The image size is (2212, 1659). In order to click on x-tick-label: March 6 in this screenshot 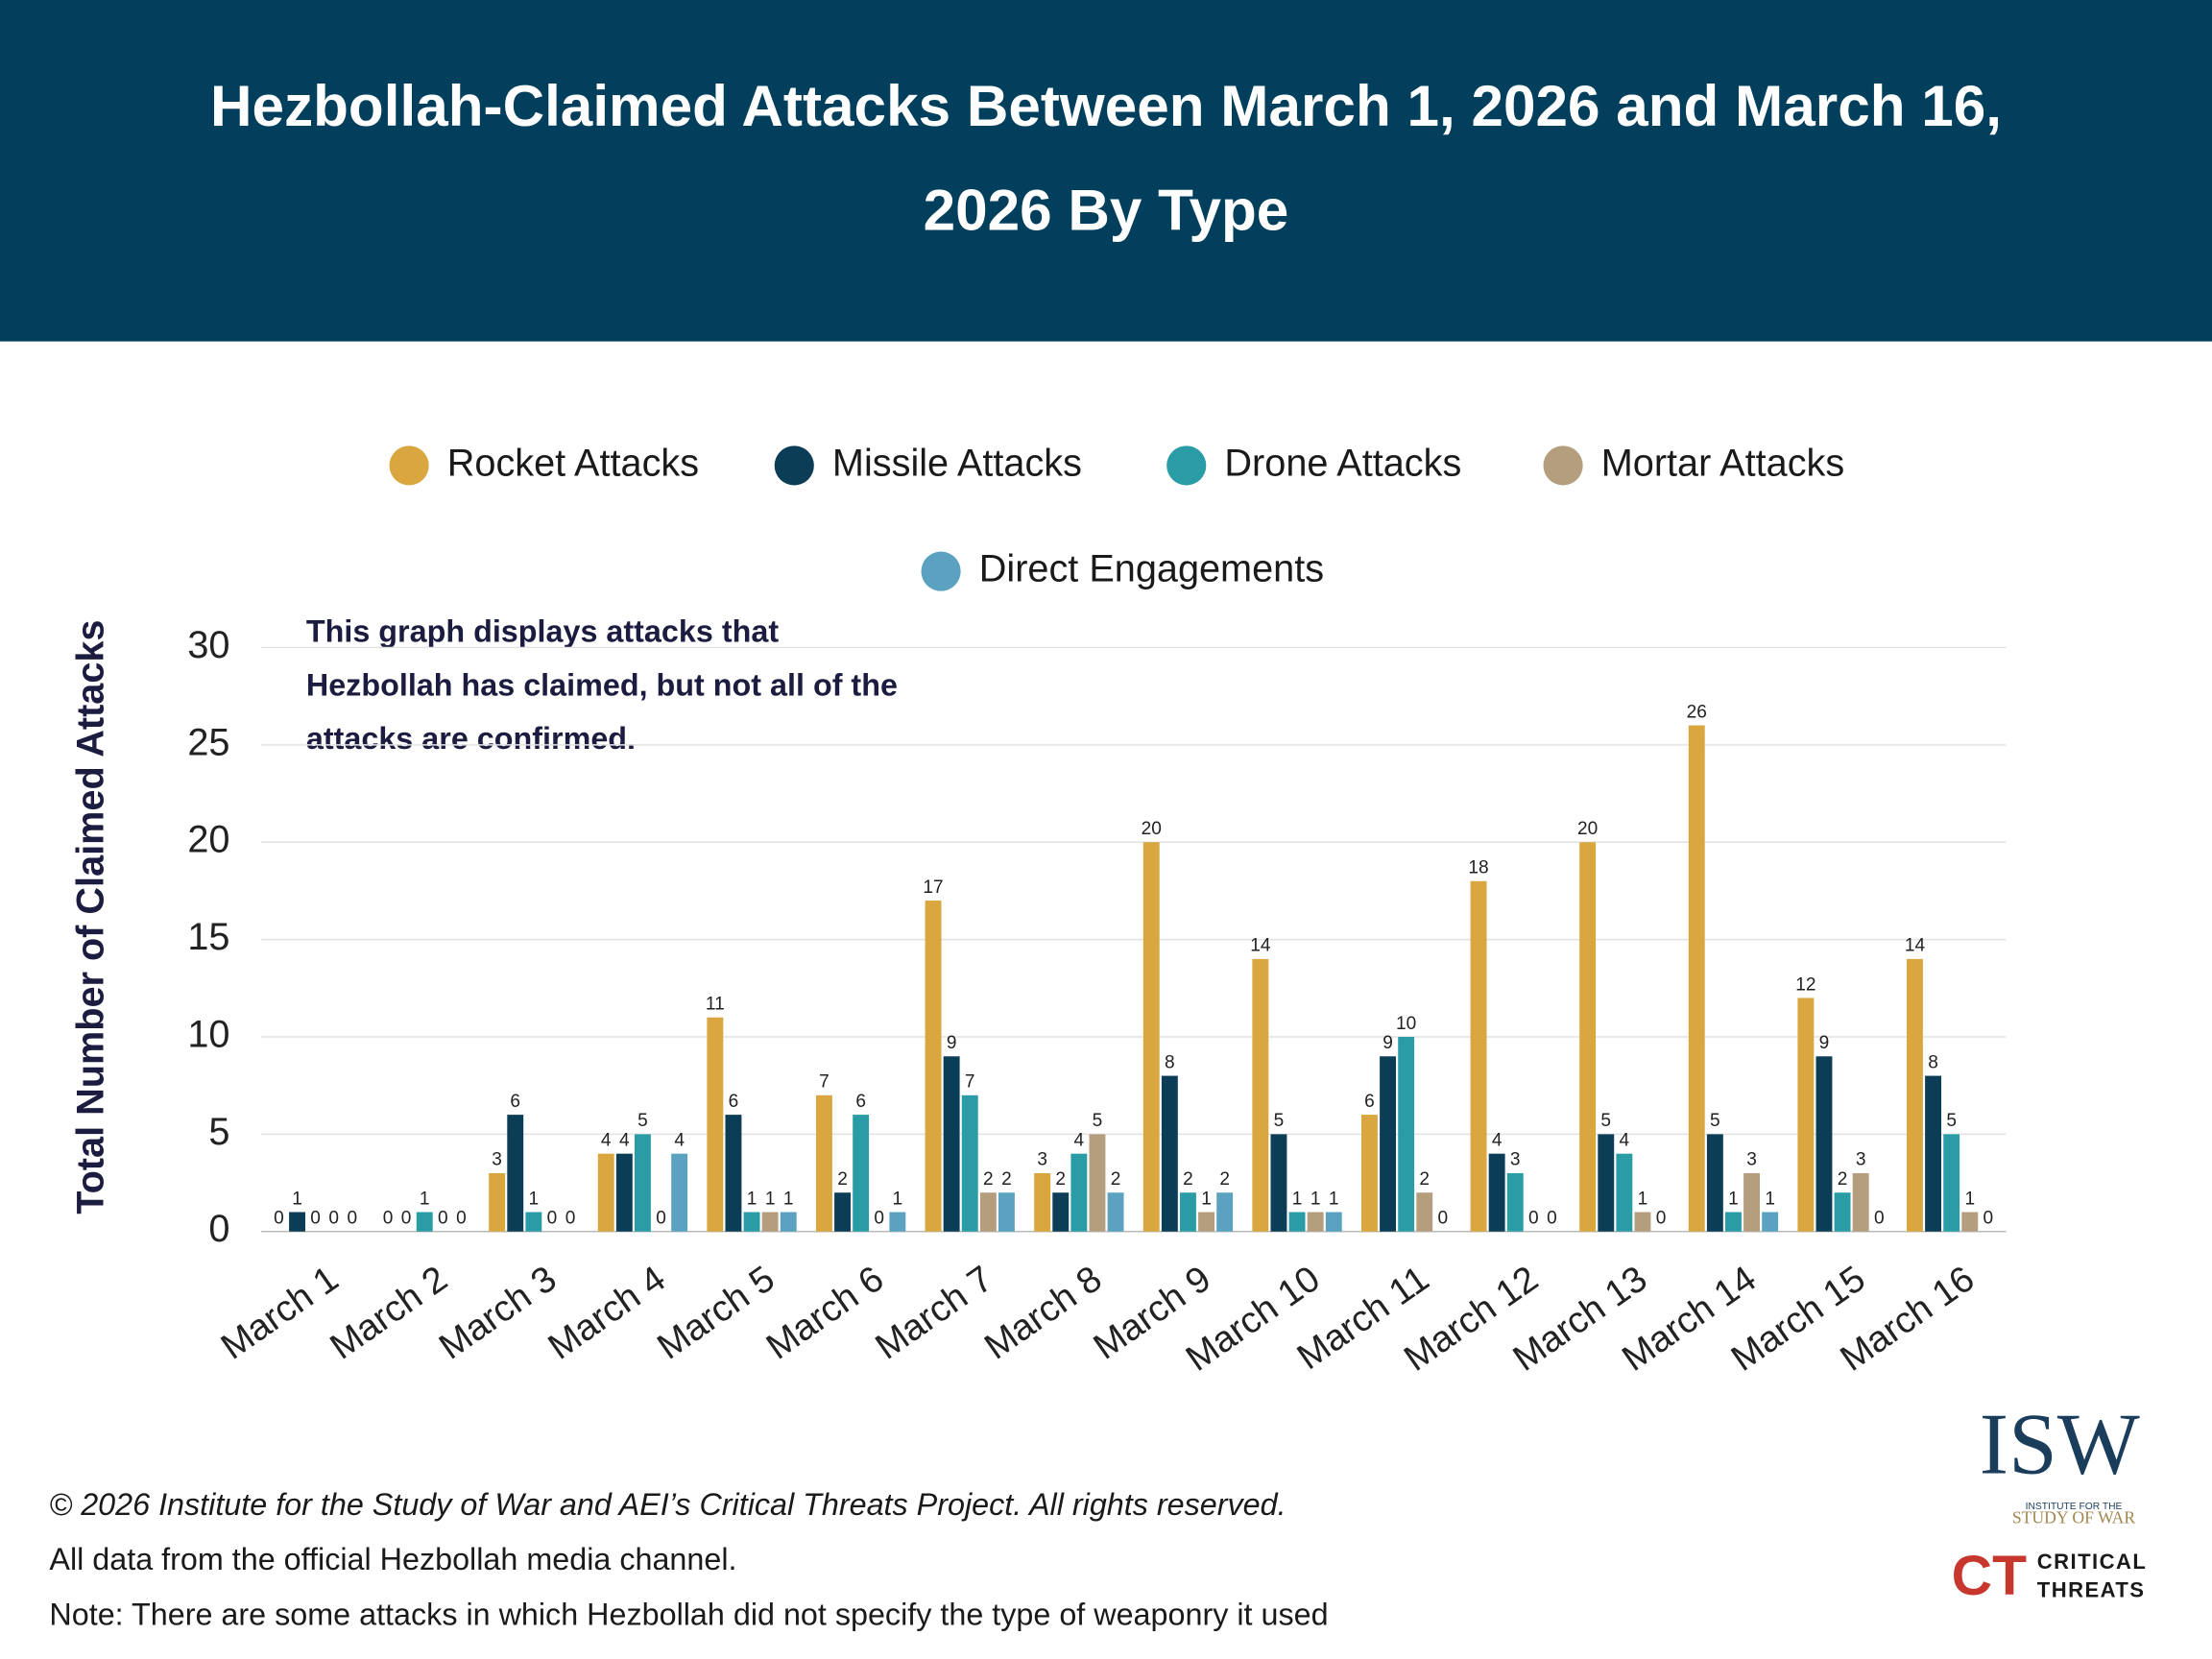, I will do `click(825, 1312)`.